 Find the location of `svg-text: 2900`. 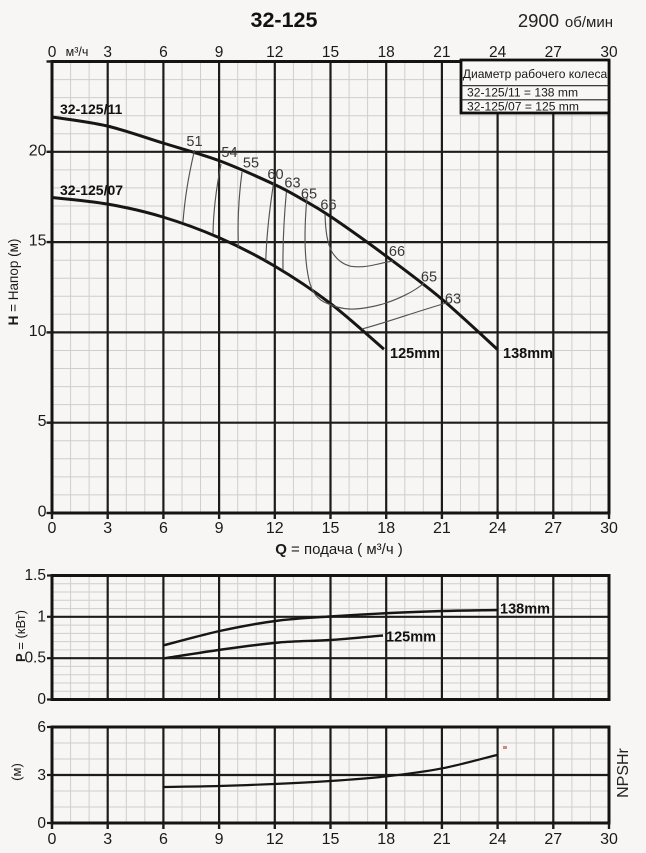

svg-text: 2900 is located at coordinates (538, 20).